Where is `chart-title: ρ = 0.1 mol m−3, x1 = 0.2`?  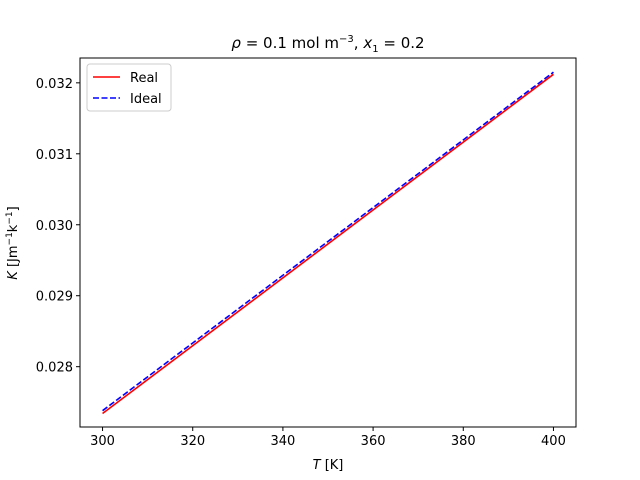
chart-title: ρ = 0.1 mol m−3, x1 = 0.2 is located at coordinates (327, 44).